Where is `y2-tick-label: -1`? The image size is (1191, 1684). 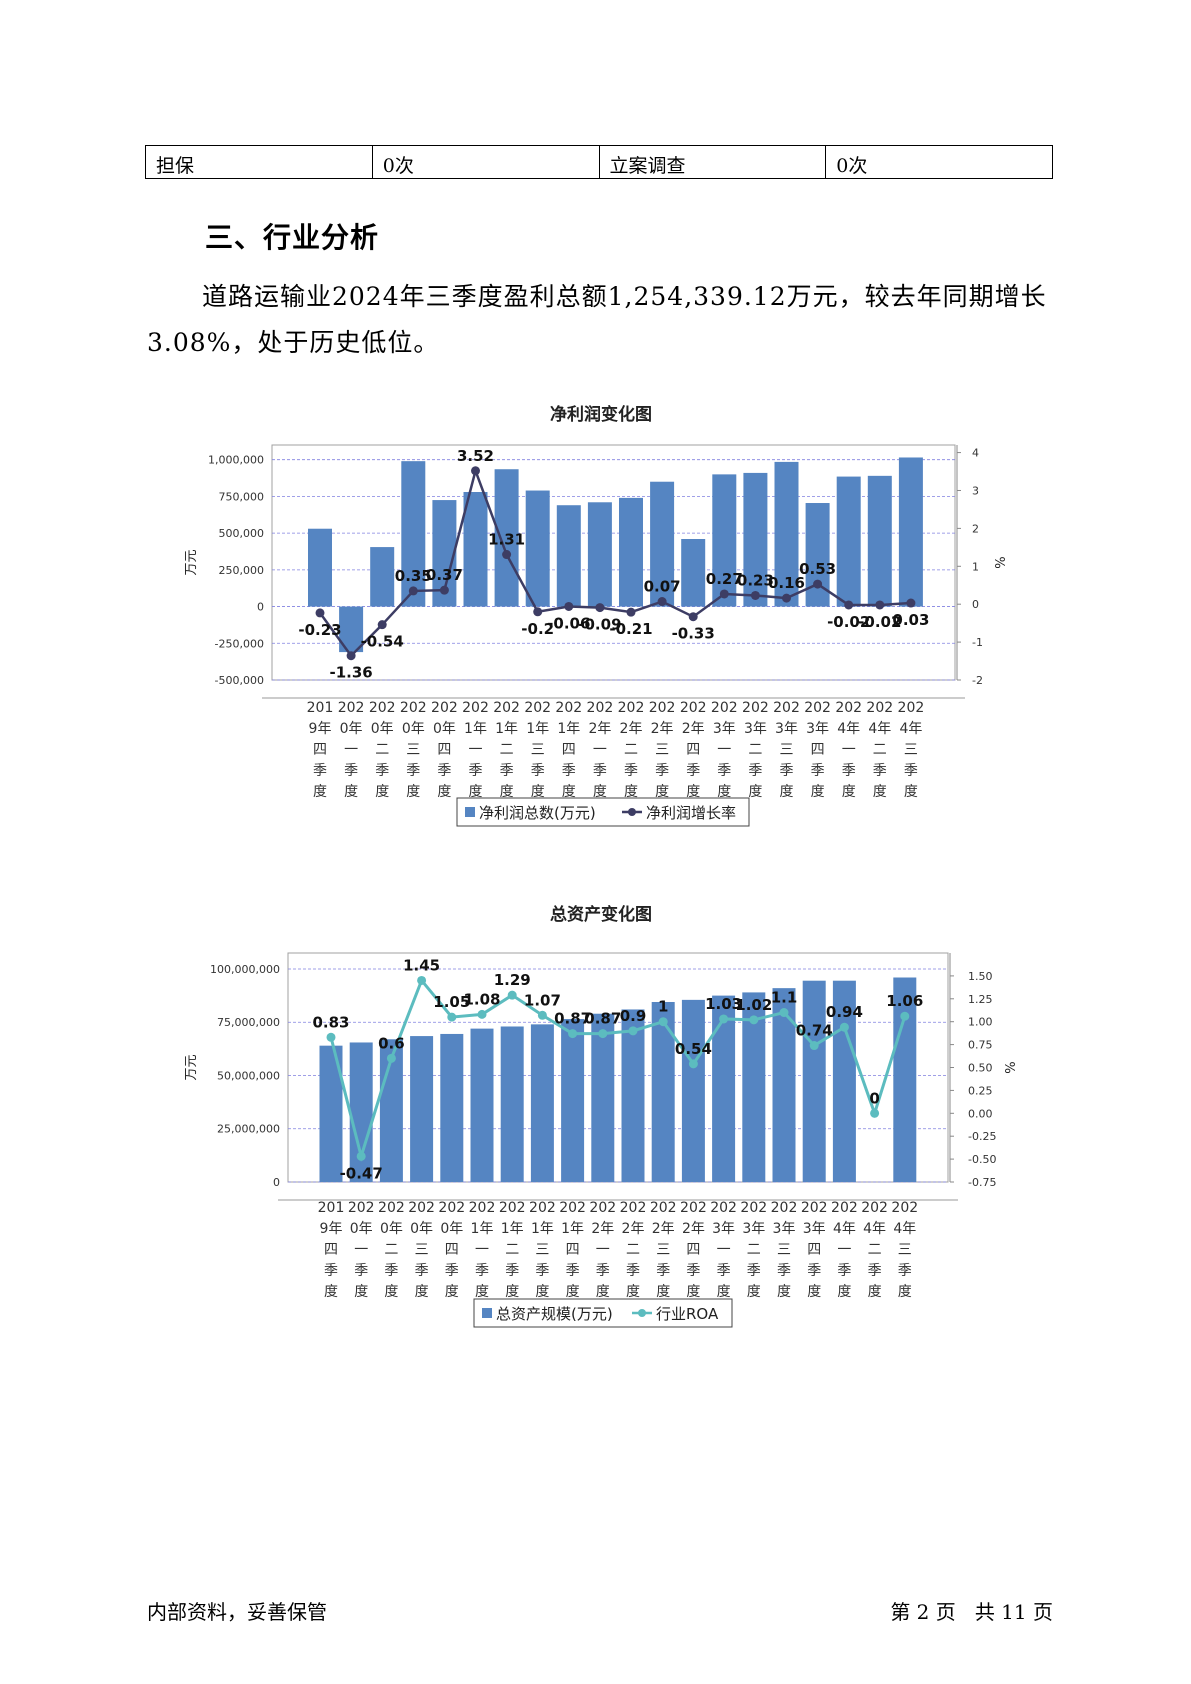
y2-tick-label: -1 is located at coordinates (977, 642).